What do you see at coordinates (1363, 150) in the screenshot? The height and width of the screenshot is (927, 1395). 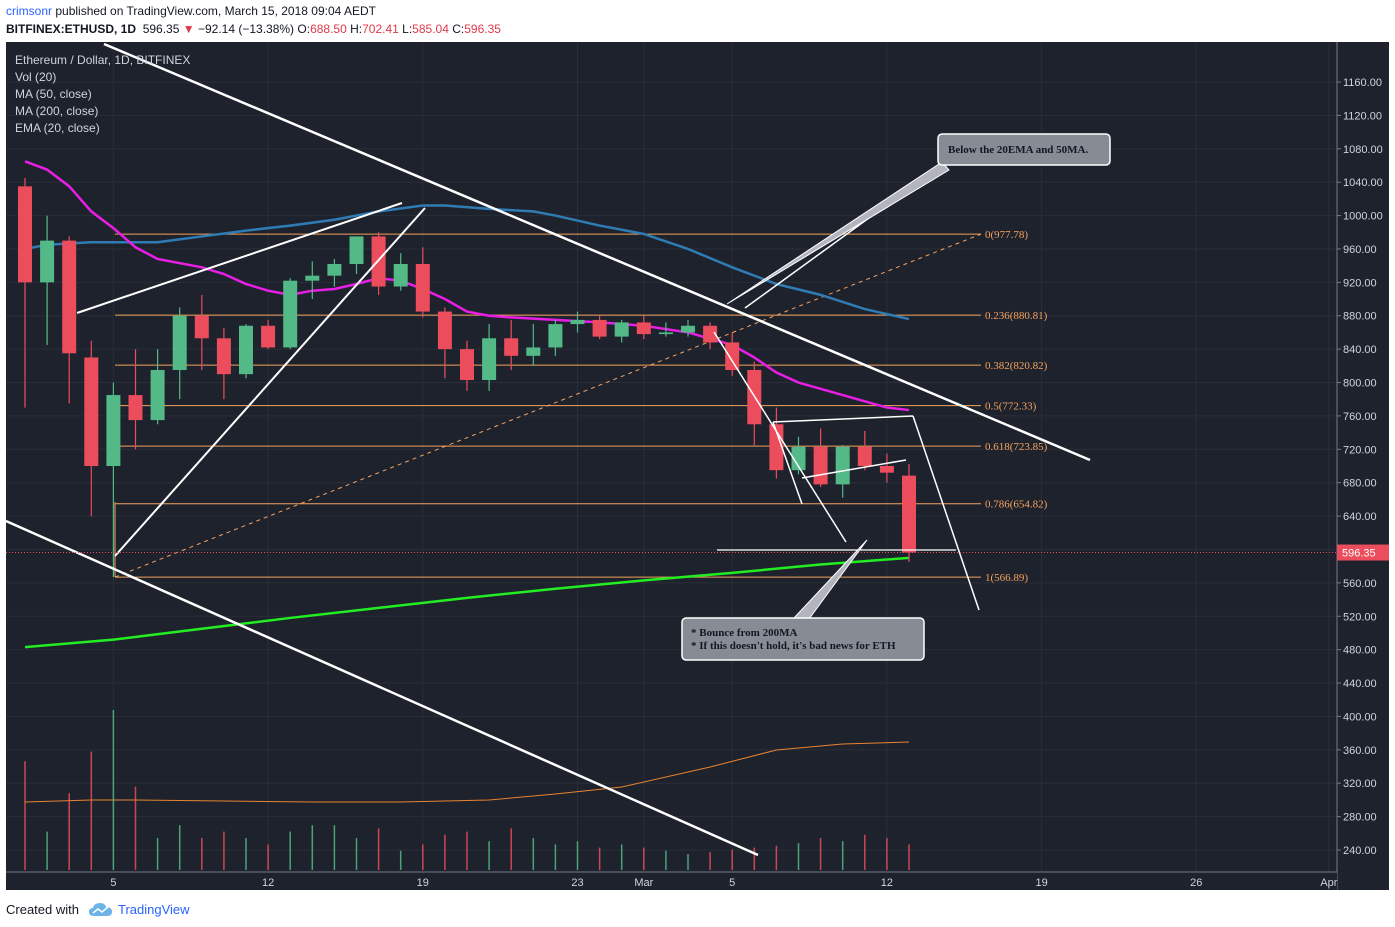 I see `price-tick-label: 1080.00` at bounding box center [1363, 150].